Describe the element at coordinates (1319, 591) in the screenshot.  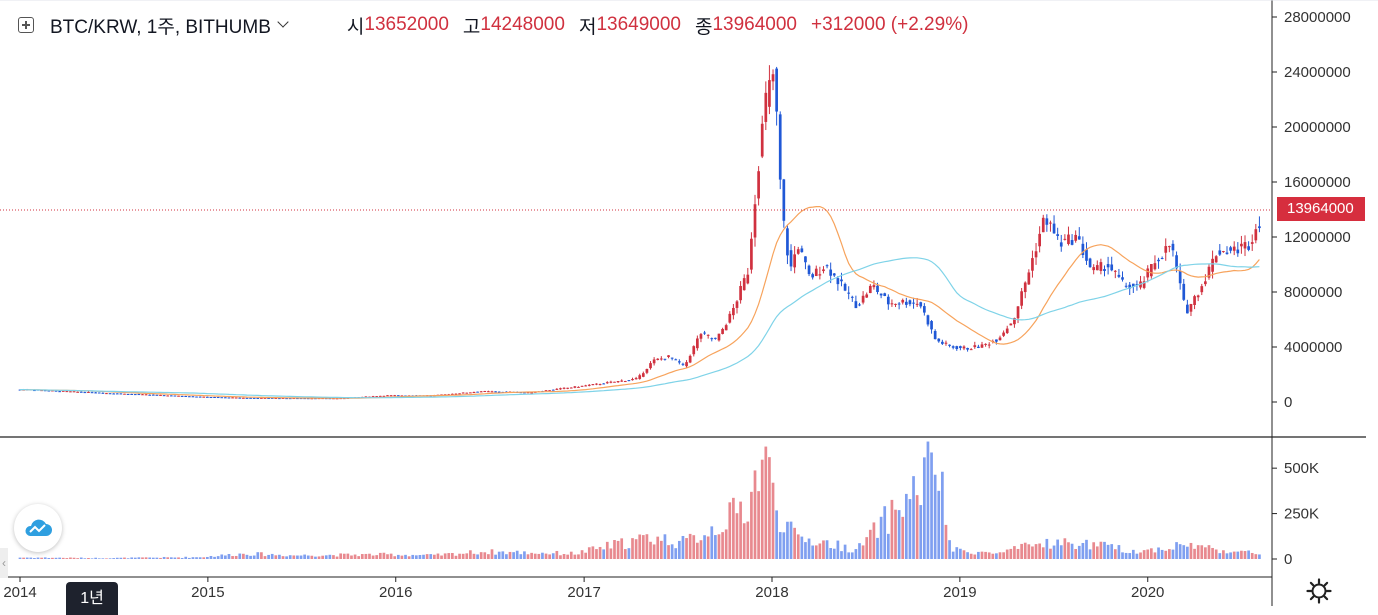
I see `gear-icon` at that location.